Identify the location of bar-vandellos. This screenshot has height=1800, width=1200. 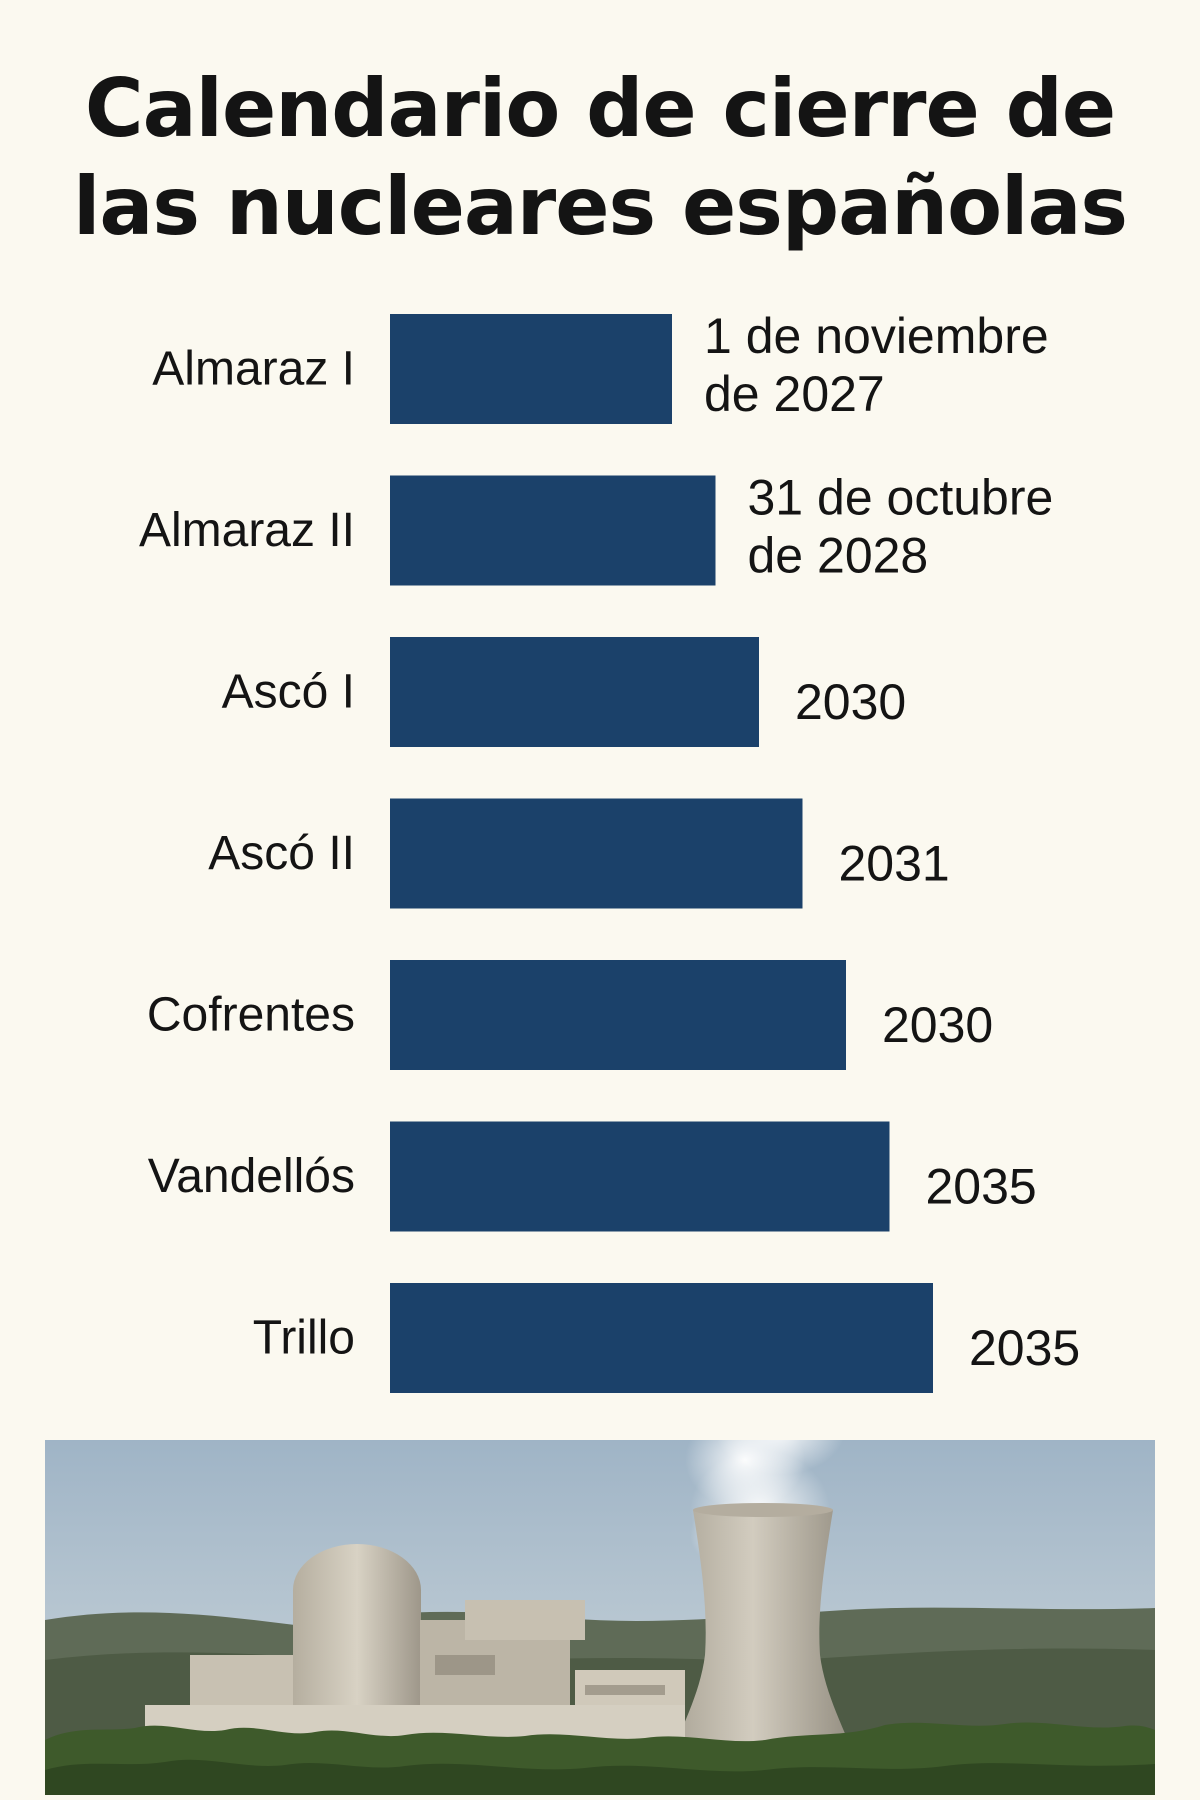
(640, 1176).